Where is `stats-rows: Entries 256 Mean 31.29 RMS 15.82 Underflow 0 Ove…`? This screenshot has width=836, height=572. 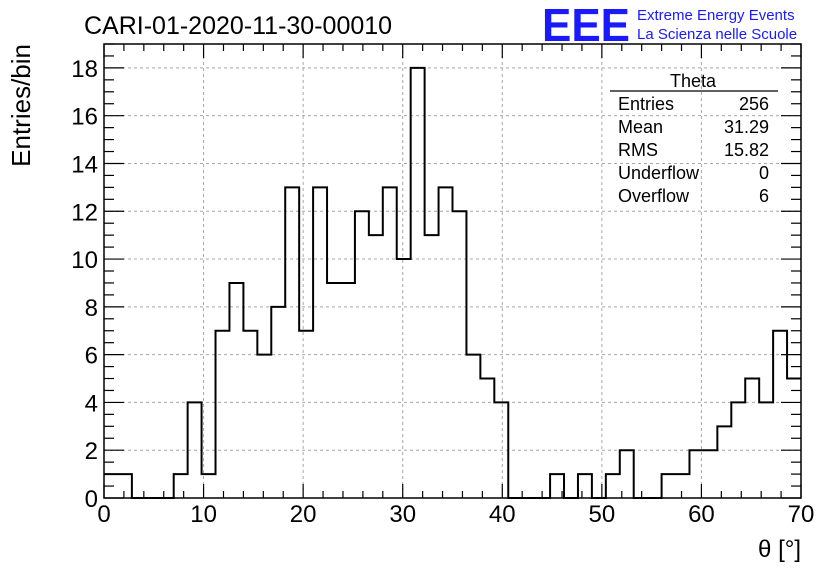
stats-rows: Entries 256 Mean 31.29 RMS 15.82 Underflow 0 Ove… is located at coordinates (693, 150).